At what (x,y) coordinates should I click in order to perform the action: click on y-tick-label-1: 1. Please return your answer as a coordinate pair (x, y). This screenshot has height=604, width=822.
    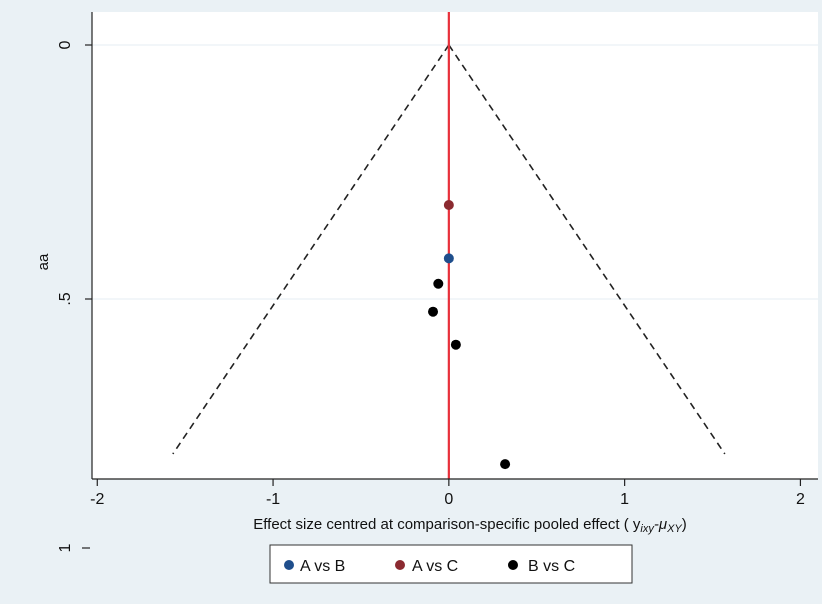
    Looking at the image, I should click on (65, 547).